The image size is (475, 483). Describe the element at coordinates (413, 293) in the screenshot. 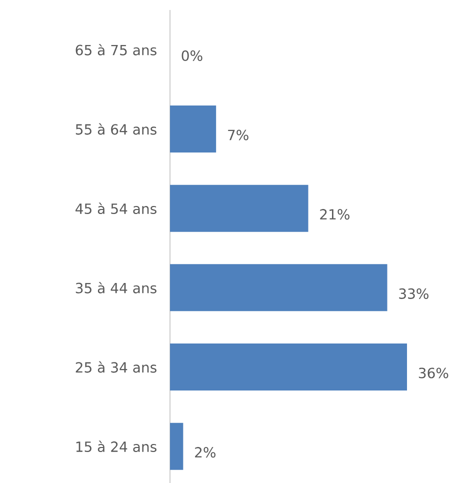

I see `data-label: 33%` at that location.